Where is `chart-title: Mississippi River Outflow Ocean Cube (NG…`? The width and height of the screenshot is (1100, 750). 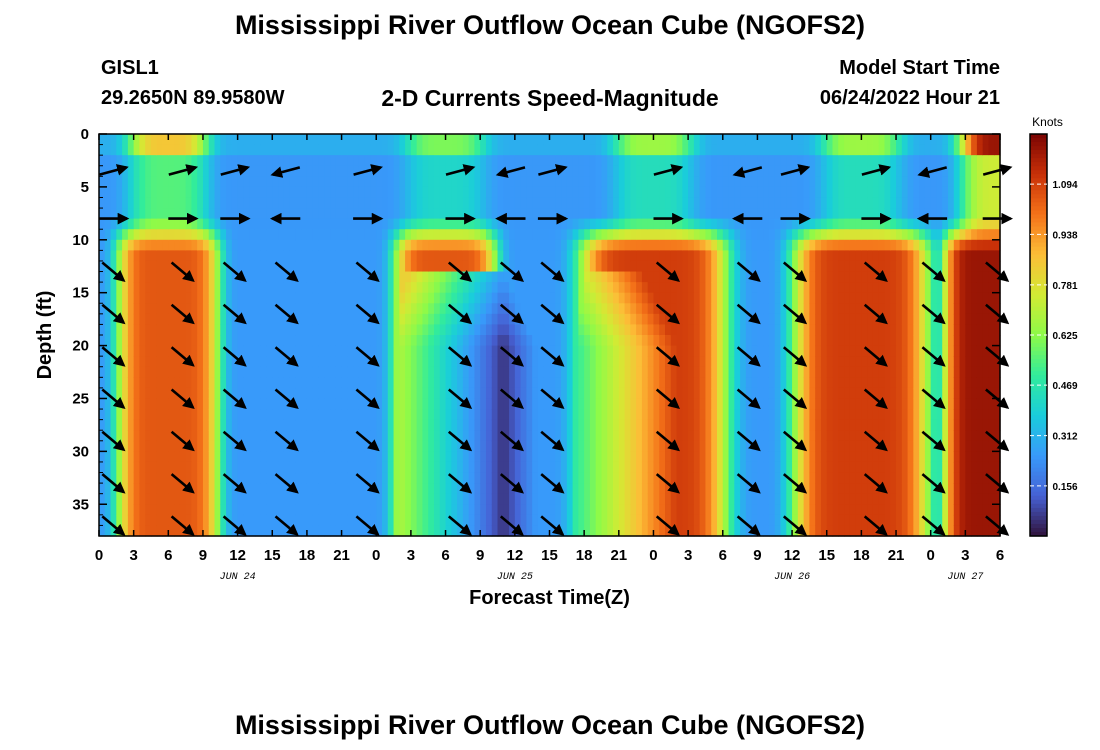
chart-title: Mississippi River Outflow Ocean Cube (NG… is located at coordinates (550, 25).